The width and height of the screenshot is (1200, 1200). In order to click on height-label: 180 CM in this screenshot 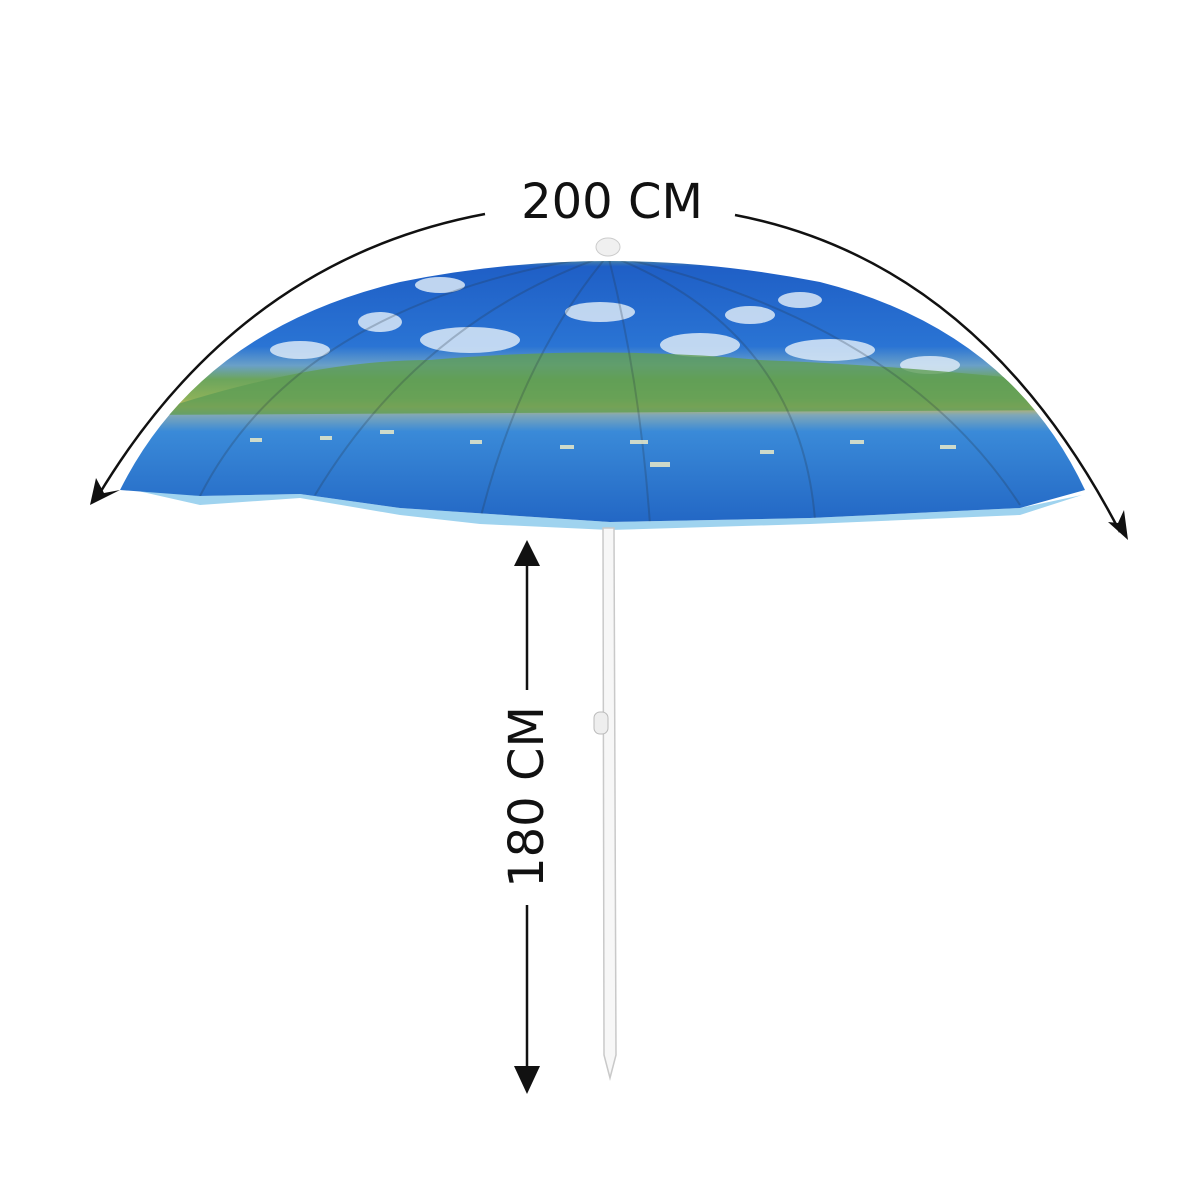, I will do `click(527, 797)`.